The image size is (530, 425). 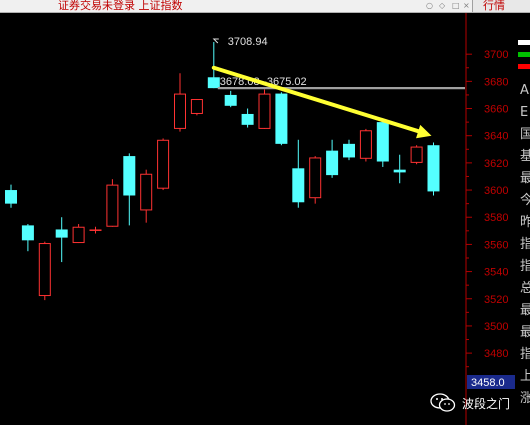 I want to click on axis-tick-label: 3500, so click(x=496, y=327).